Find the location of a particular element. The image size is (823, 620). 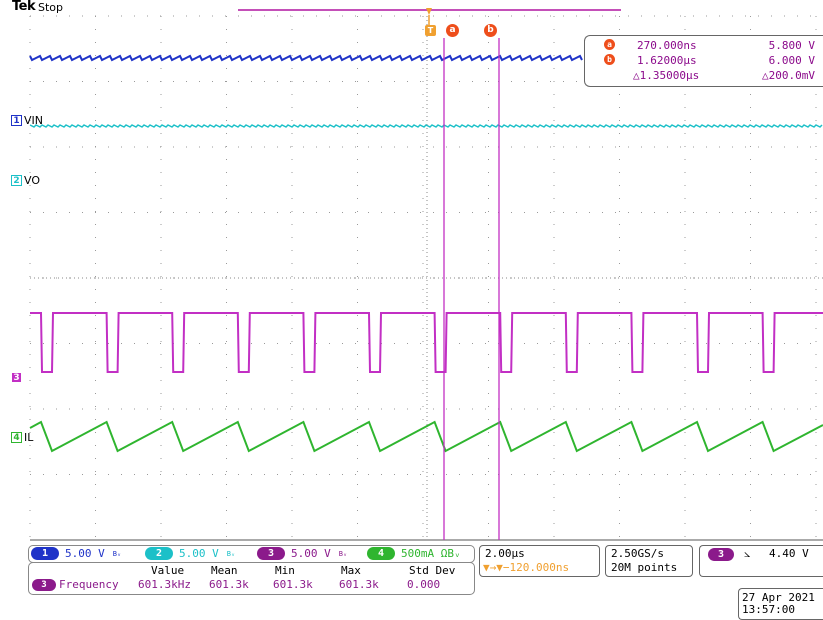

cursor-a-time: 270.000ns is located at coordinates (667, 45).